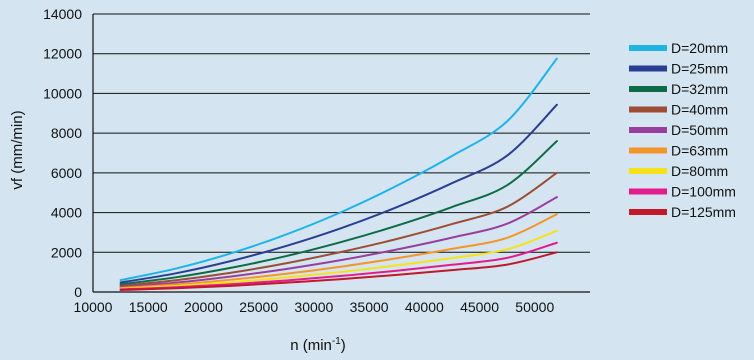 The height and width of the screenshot is (360, 754). What do you see at coordinates (62, 54) in the screenshot?
I see `y-tick-label: 12000` at bounding box center [62, 54].